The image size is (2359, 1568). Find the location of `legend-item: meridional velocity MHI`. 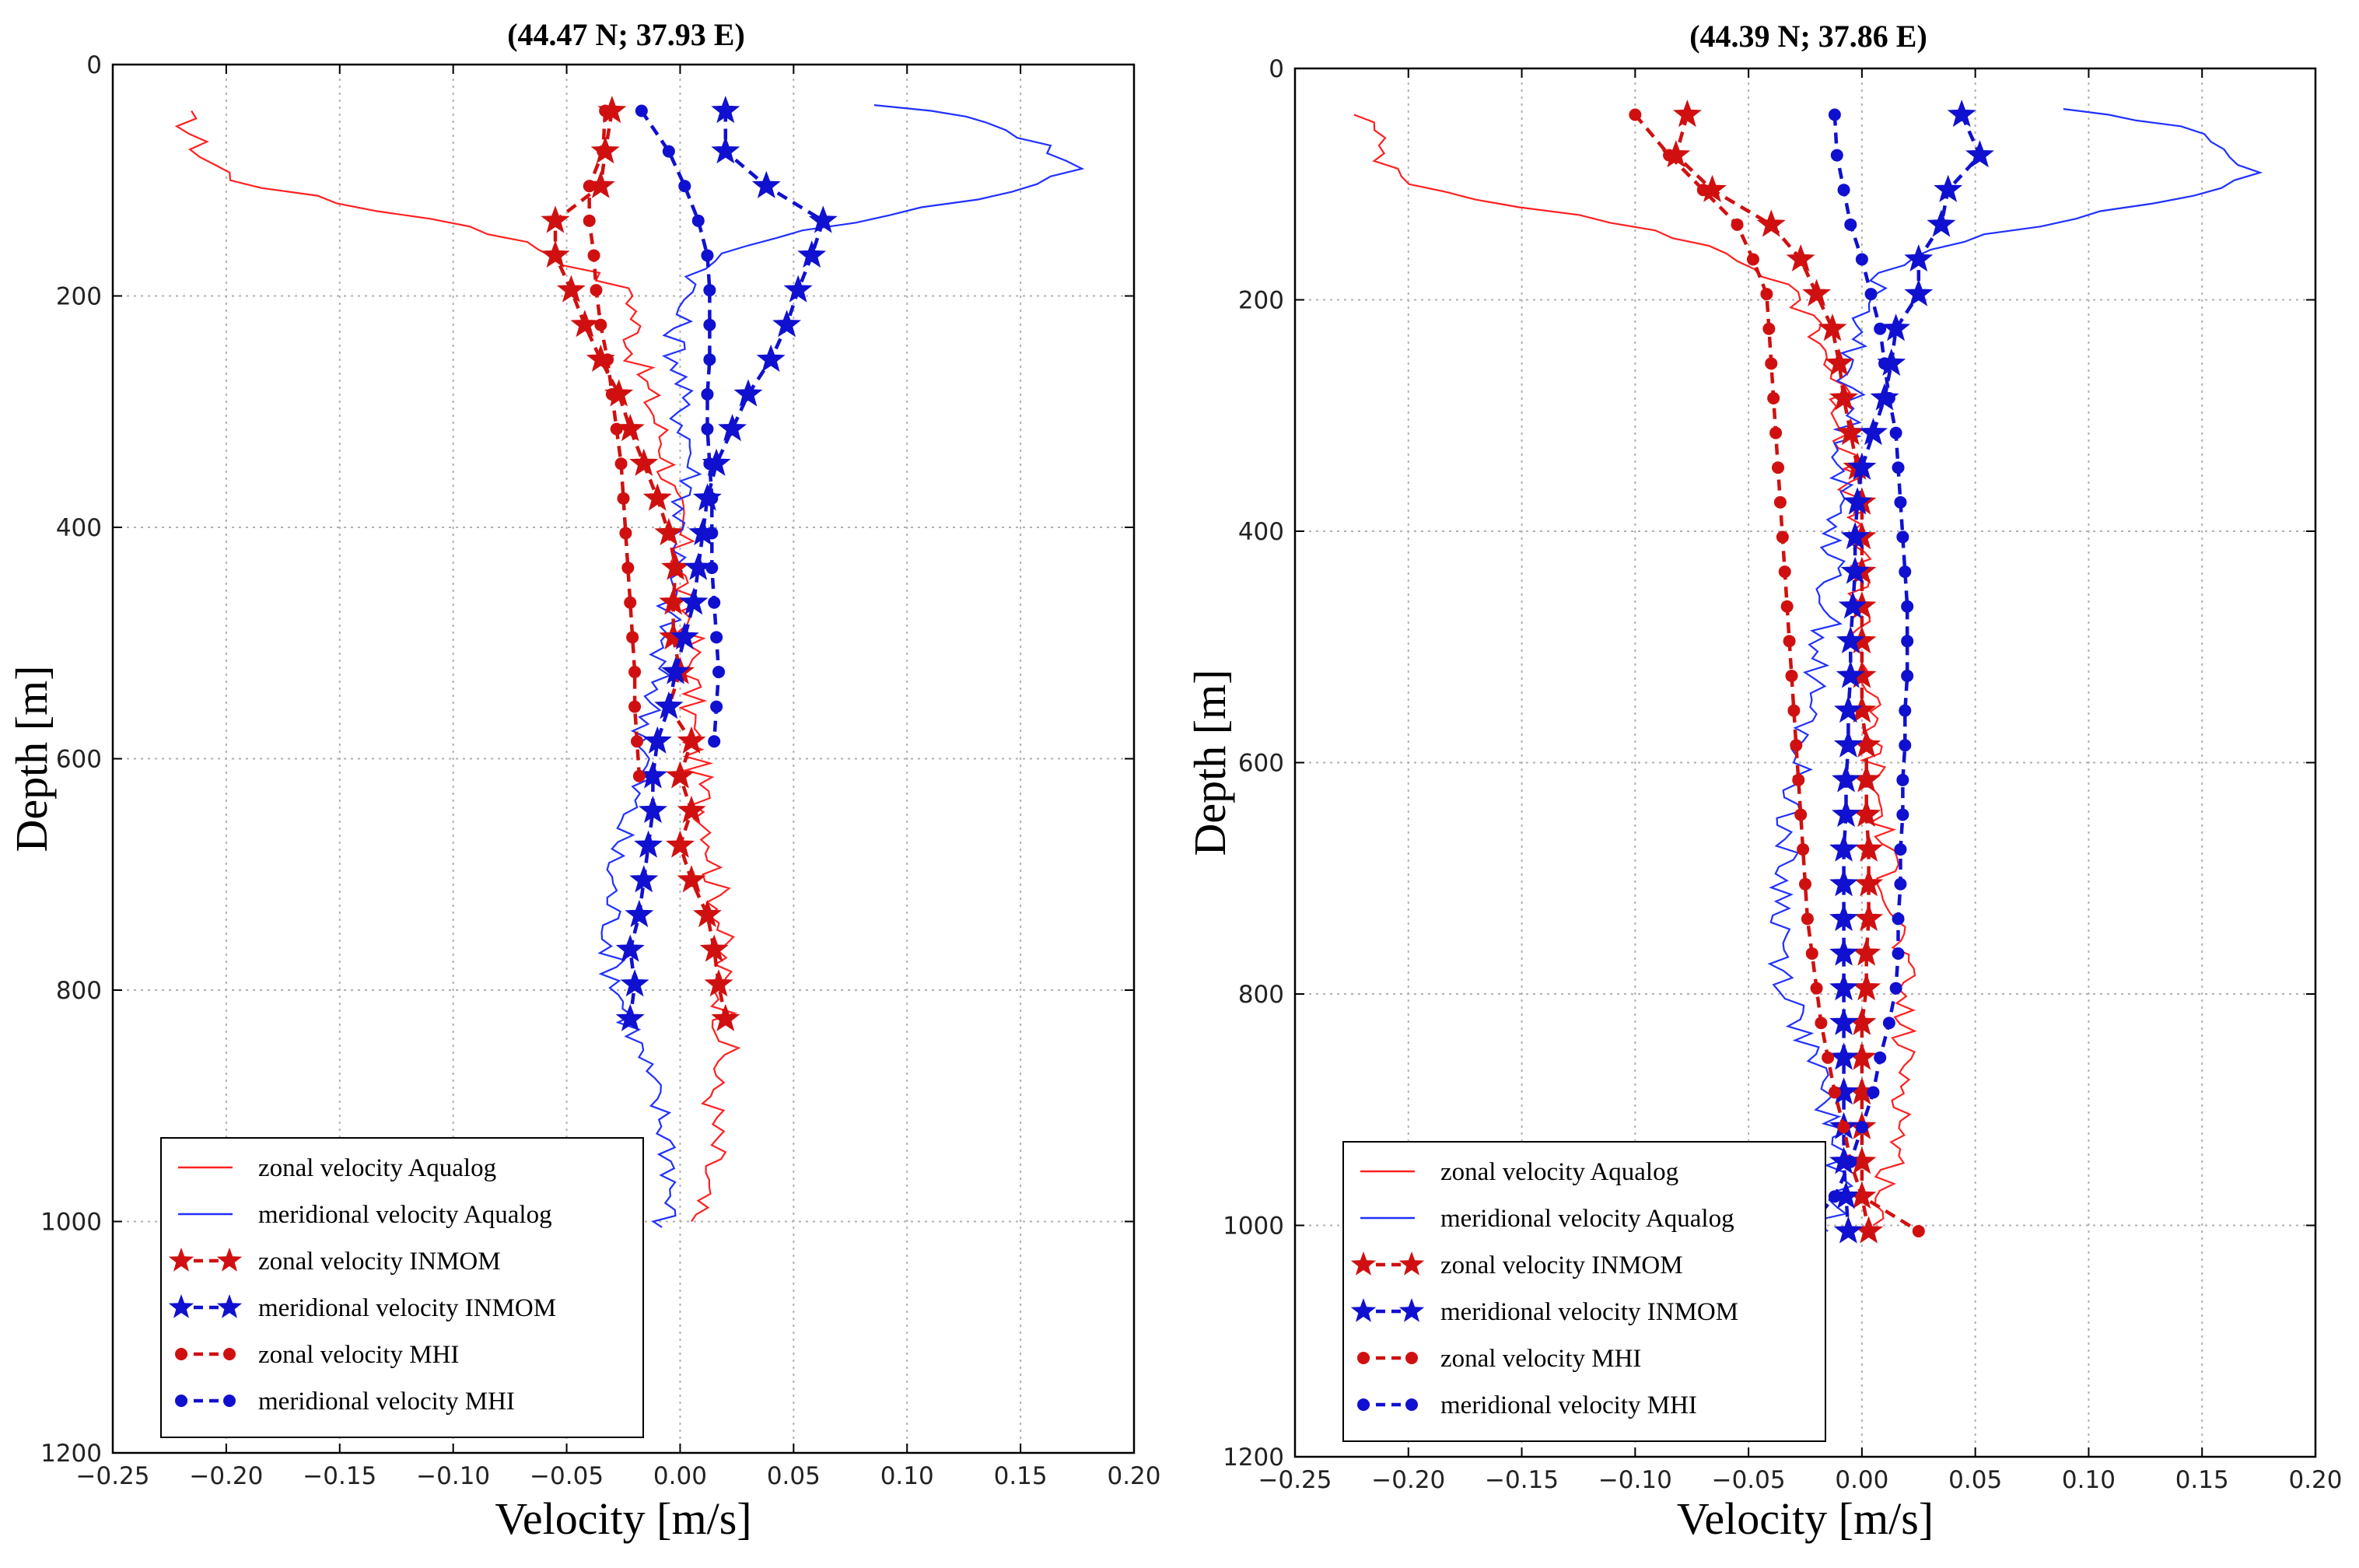

legend-item: meridional velocity MHI is located at coordinates (1527, 1405).